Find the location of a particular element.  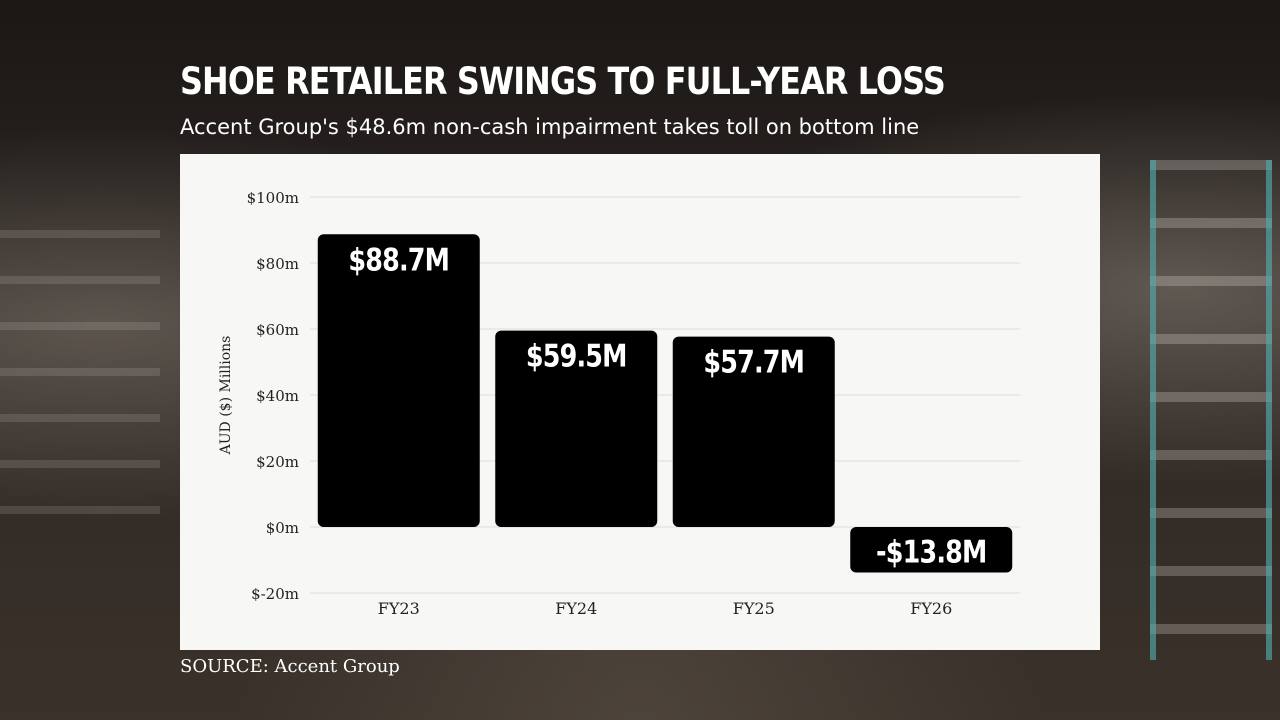

x-tick-label: FY25 is located at coordinates (754, 608).